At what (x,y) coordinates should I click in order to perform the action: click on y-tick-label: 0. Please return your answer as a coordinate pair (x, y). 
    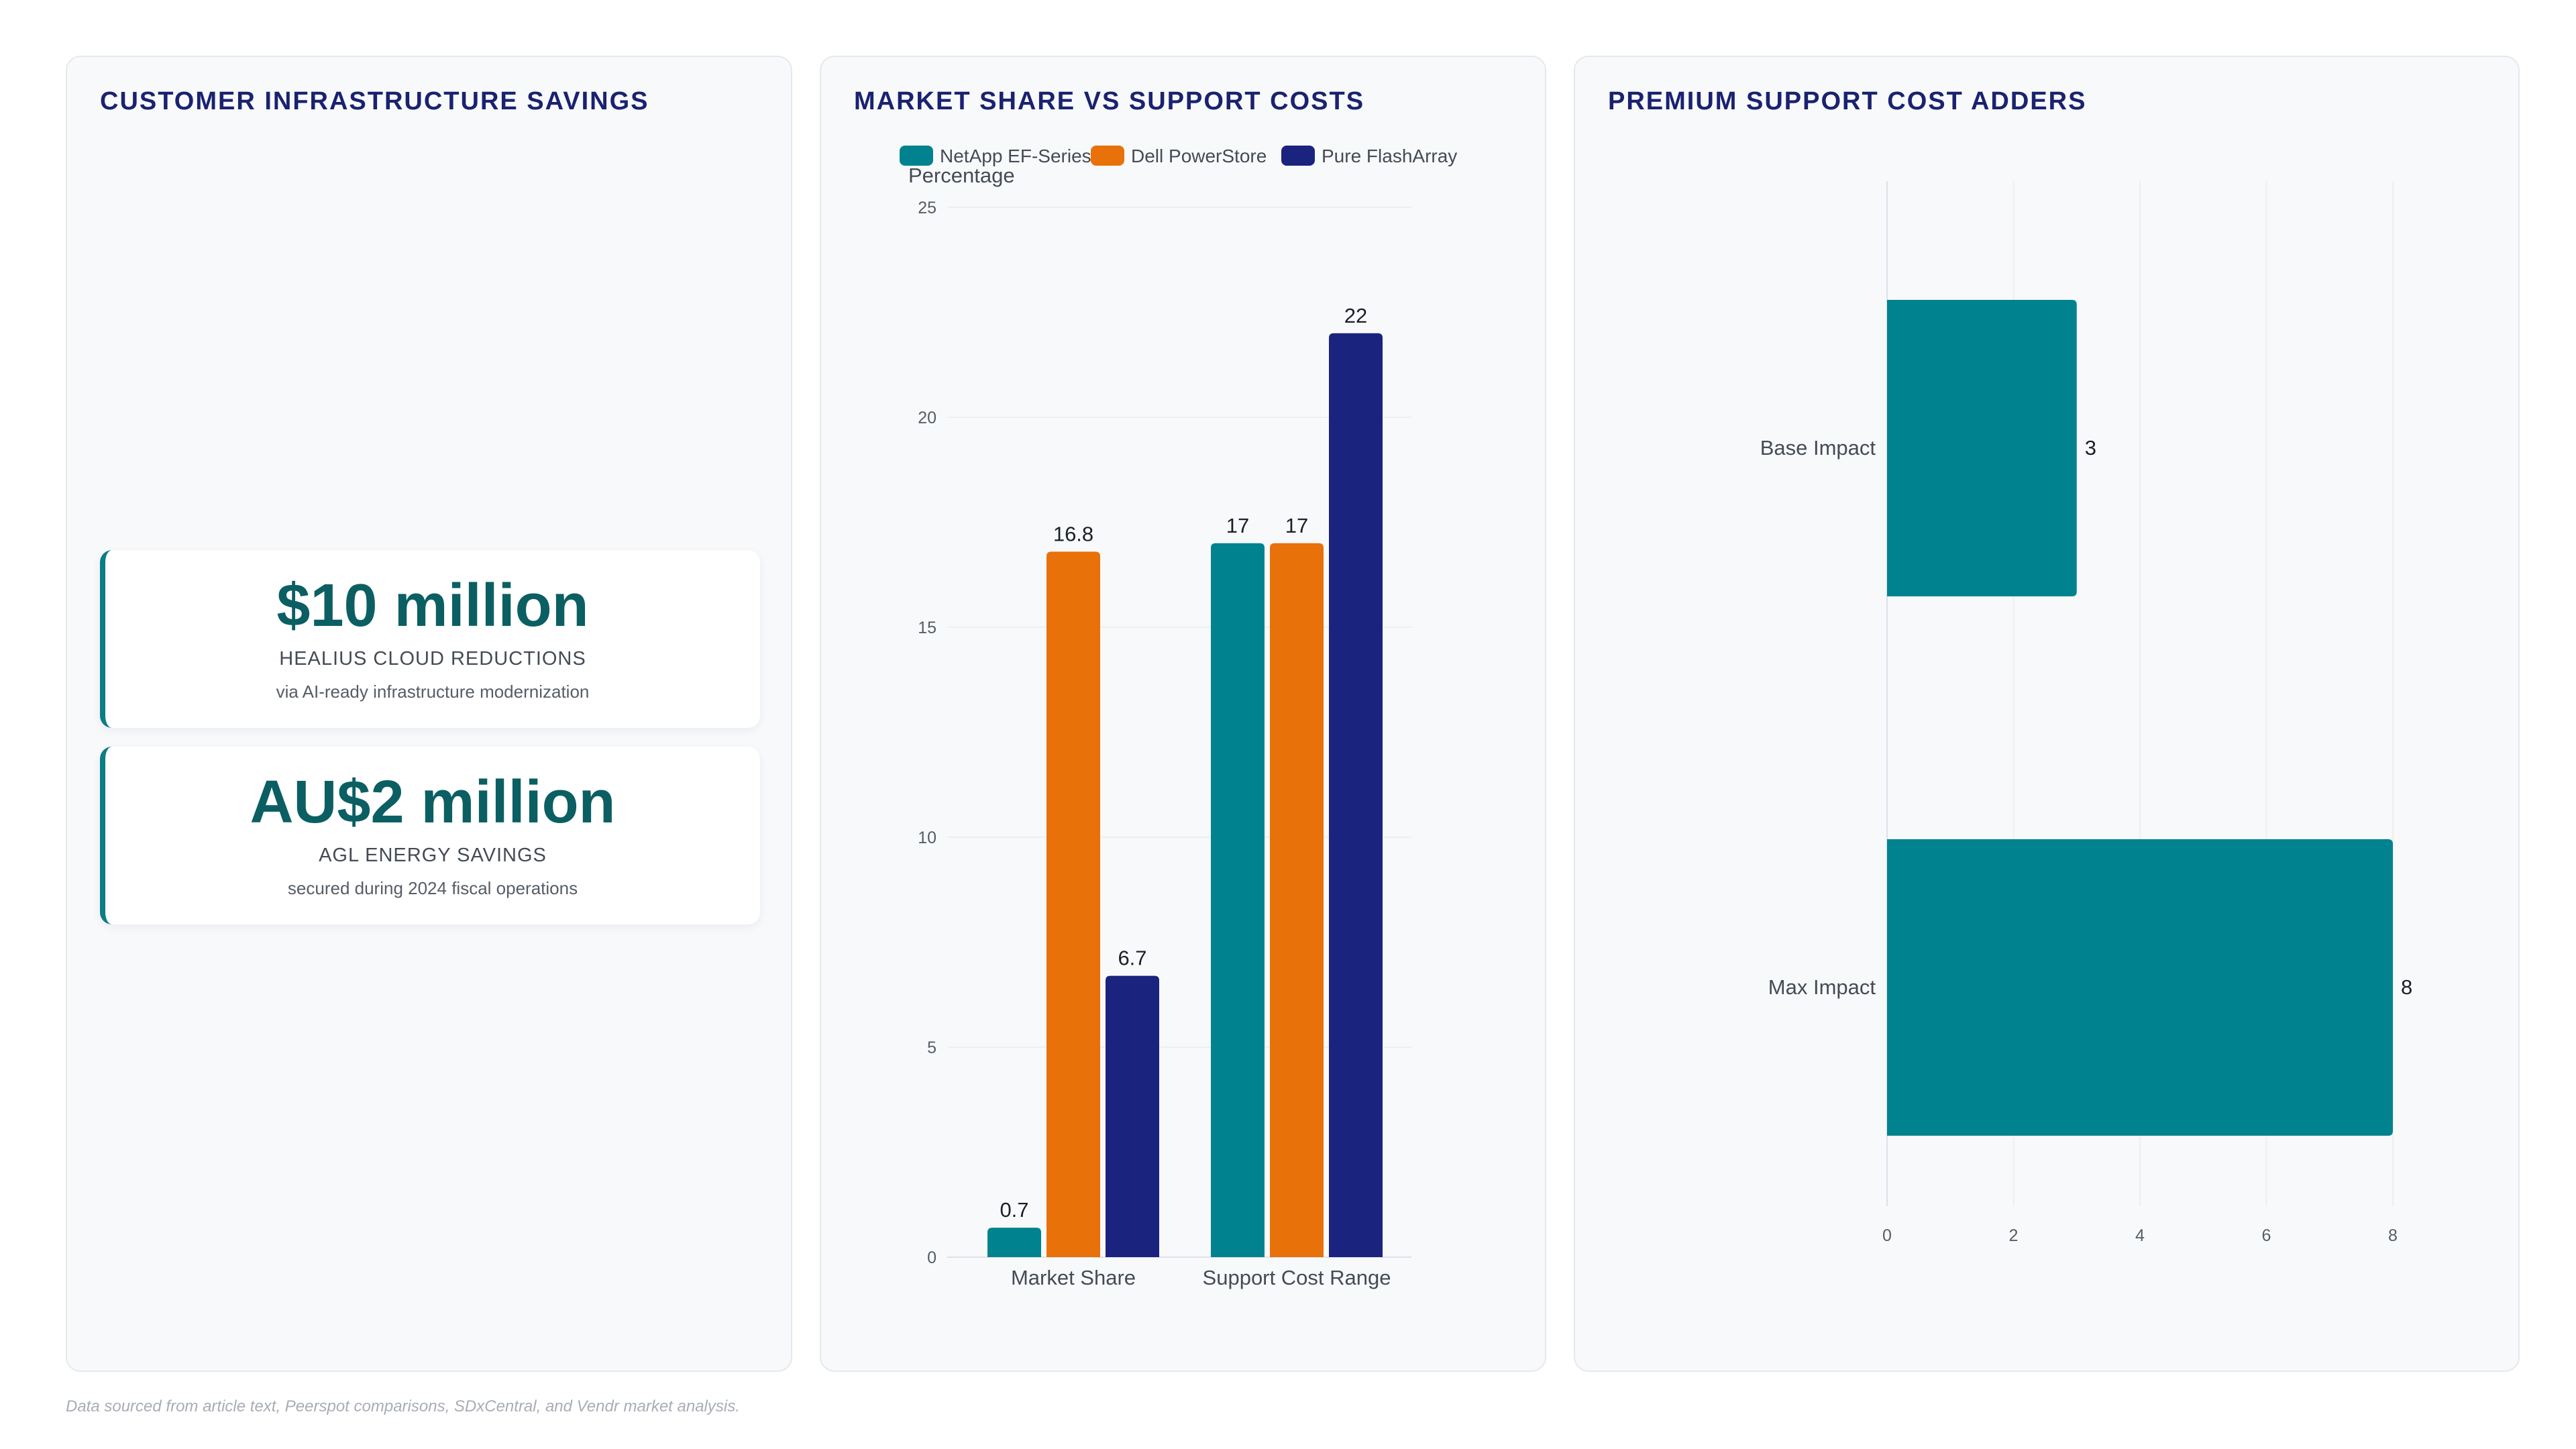
    Looking at the image, I should click on (931, 1257).